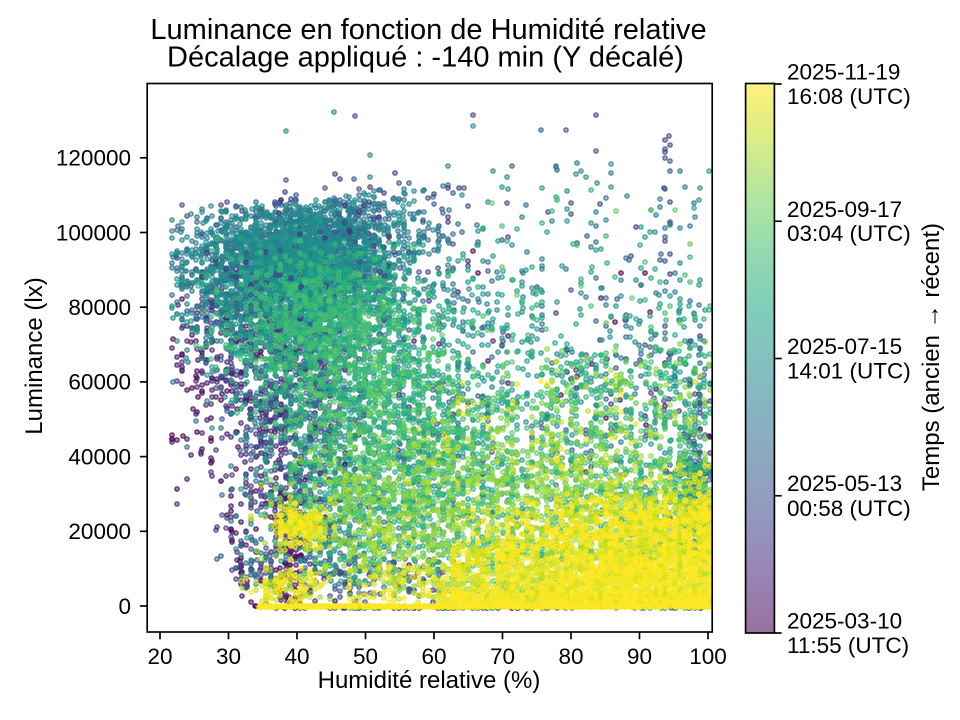  Describe the element at coordinates (99, 531) in the screenshot. I see `svg-text: 20000` at that location.